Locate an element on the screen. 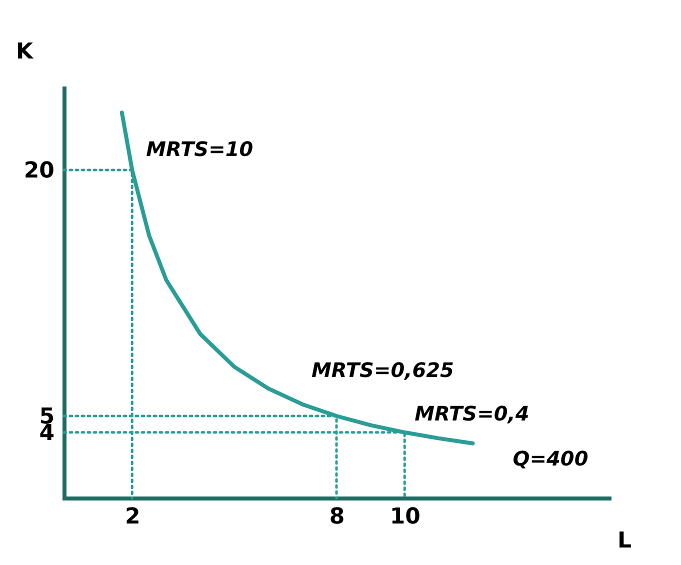 The height and width of the screenshot is (565, 681). annotation: MRTS=10 is located at coordinates (200, 149).